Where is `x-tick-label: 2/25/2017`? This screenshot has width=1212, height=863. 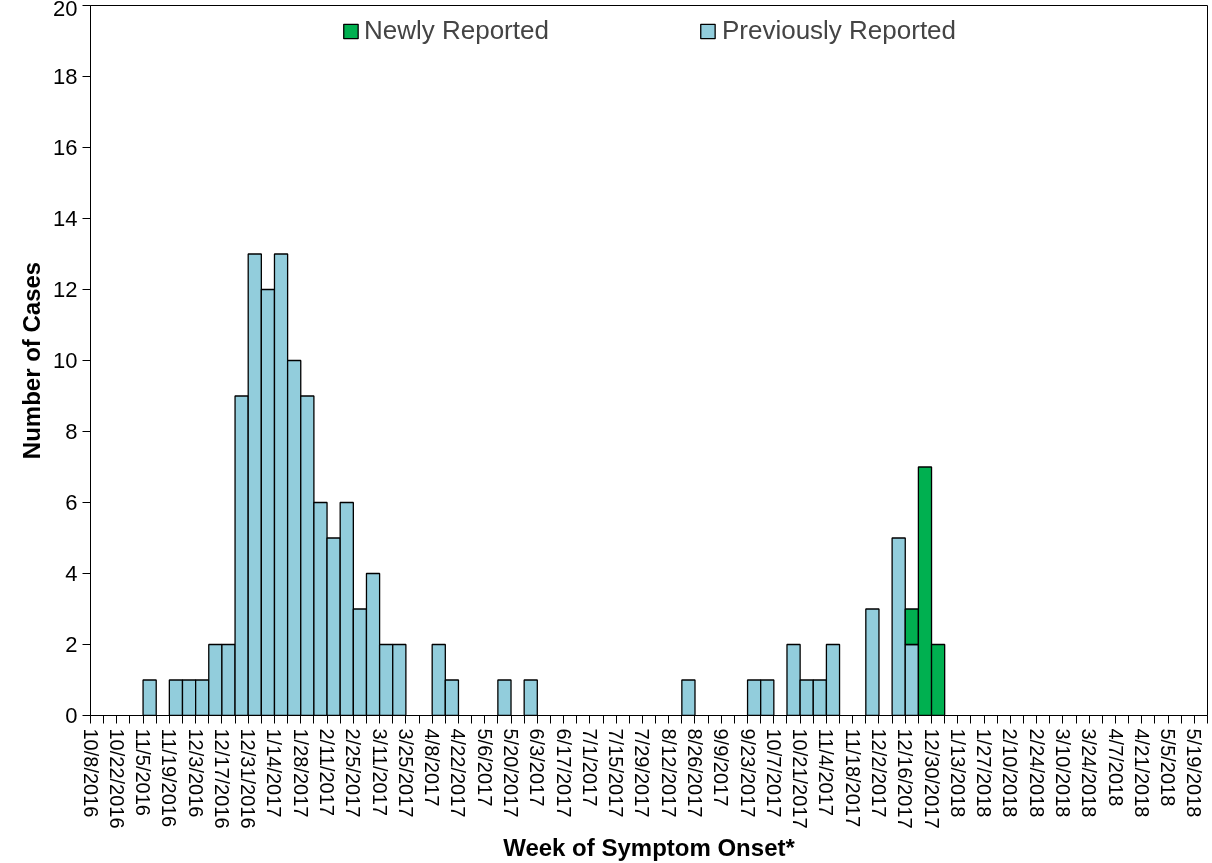 x-tick-label: 2/25/2017 is located at coordinates (353, 773).